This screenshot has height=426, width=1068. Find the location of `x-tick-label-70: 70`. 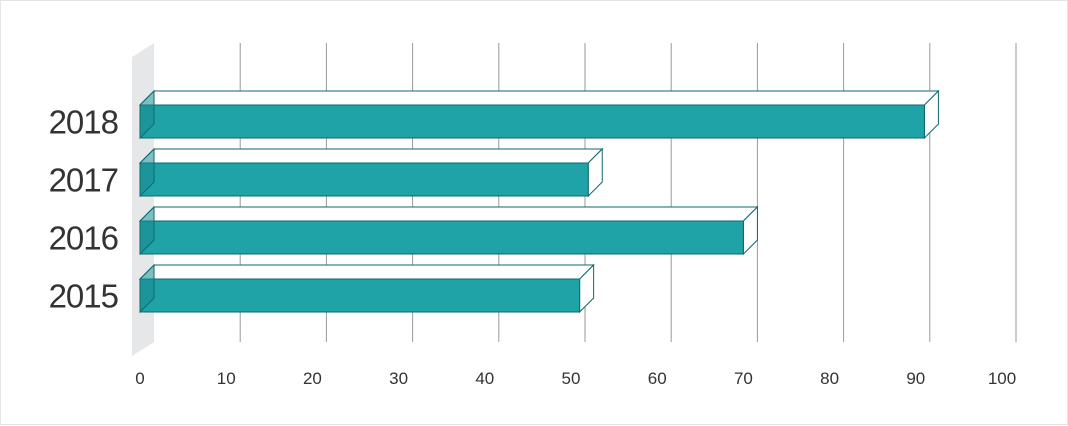

x-tick-label-70: 70 is located at coordinates (743, 378).